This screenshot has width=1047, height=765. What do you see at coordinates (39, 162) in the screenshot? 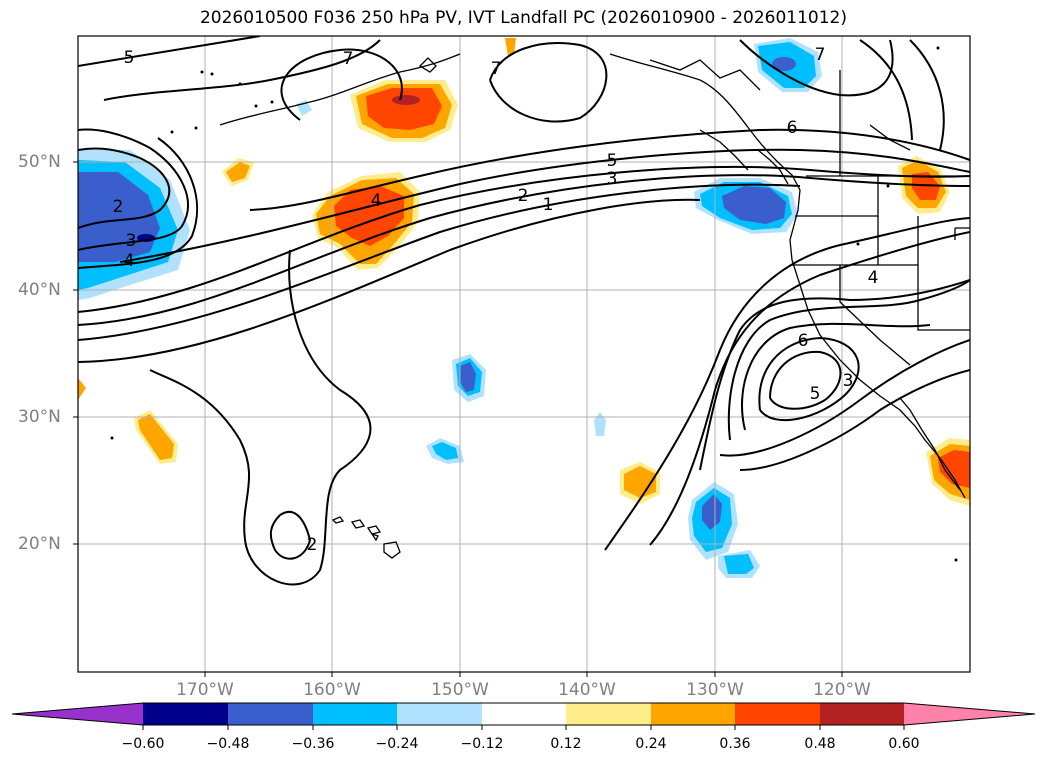
I see `lat-label-50n: 50°N` at bounding box center [39, 162].